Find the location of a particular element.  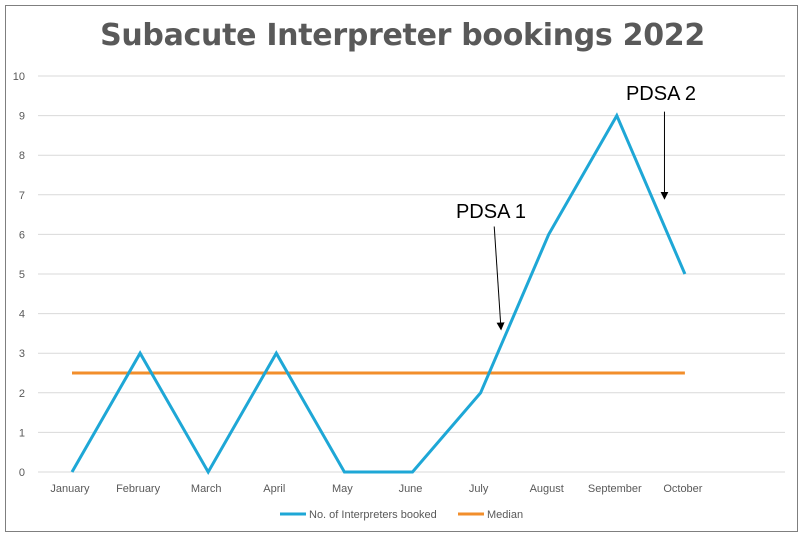

y-tick-label: 6 is located at coordinates (22, 235).